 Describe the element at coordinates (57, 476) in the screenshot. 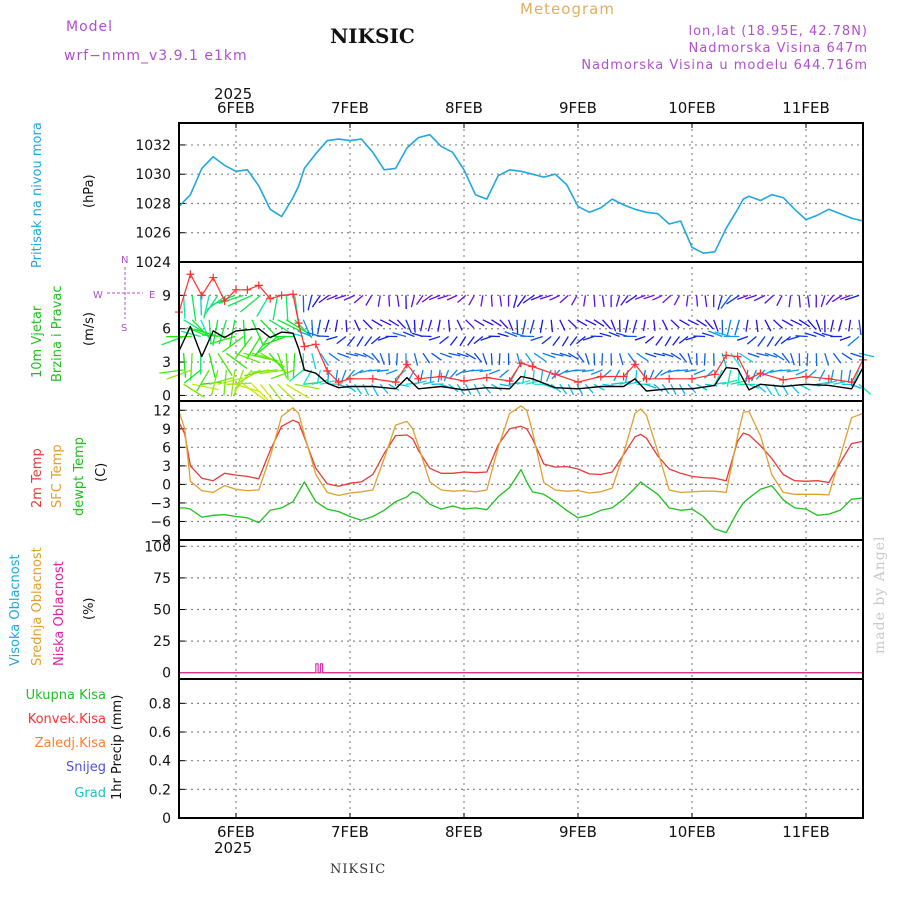

I see `temp-ylabel-sfc: SFC Temp` at that location.